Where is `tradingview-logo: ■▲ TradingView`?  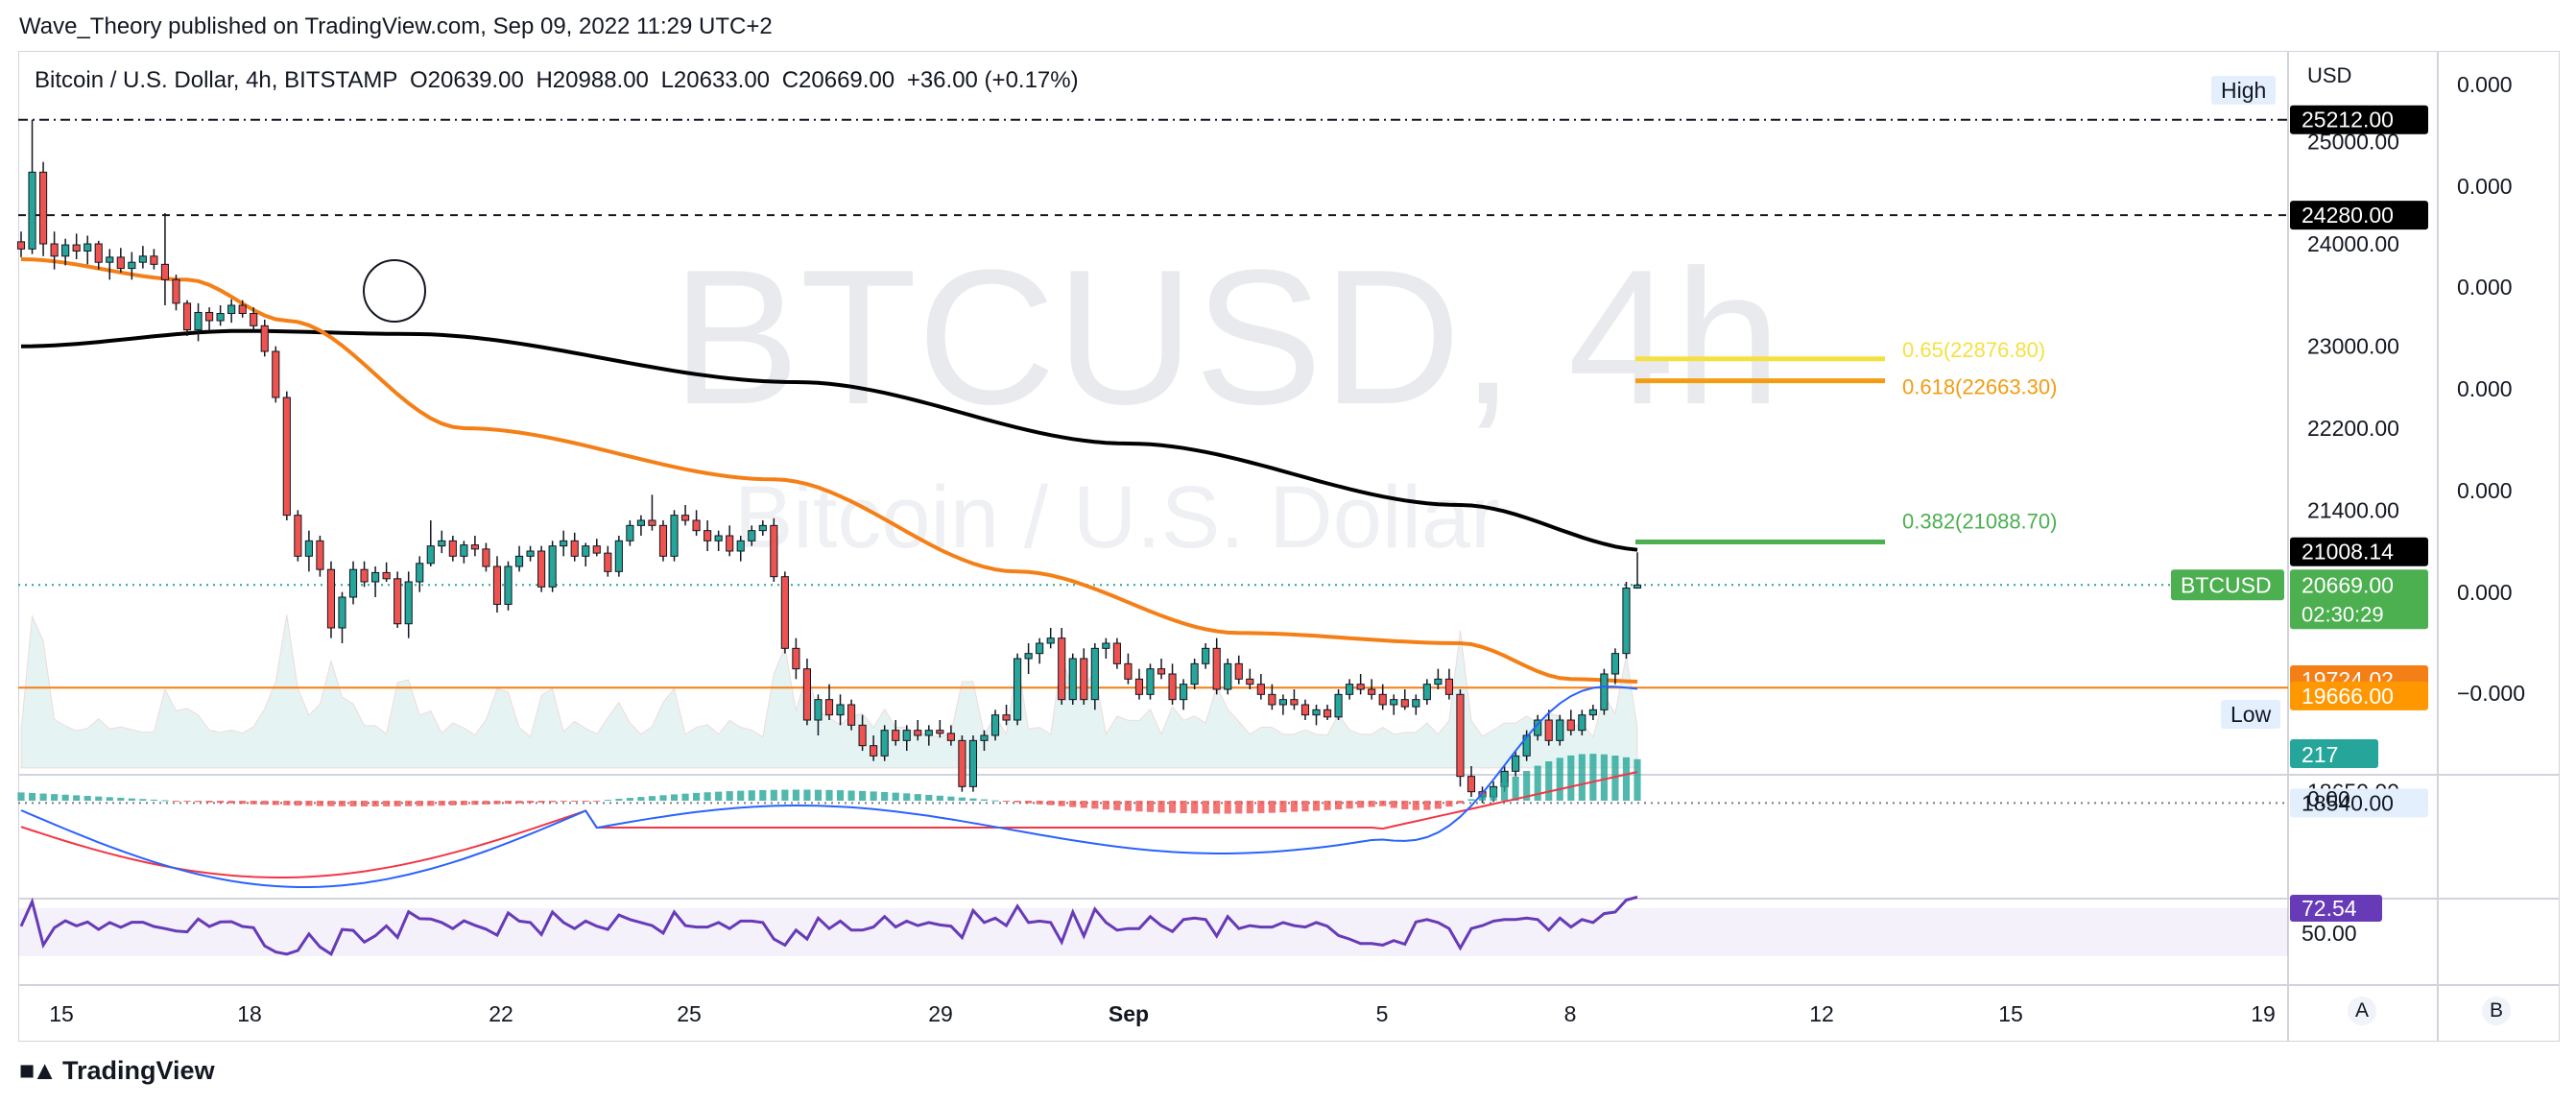
tradingview-logo: ■▲ TradingView is located at coordinates (117, 1071).